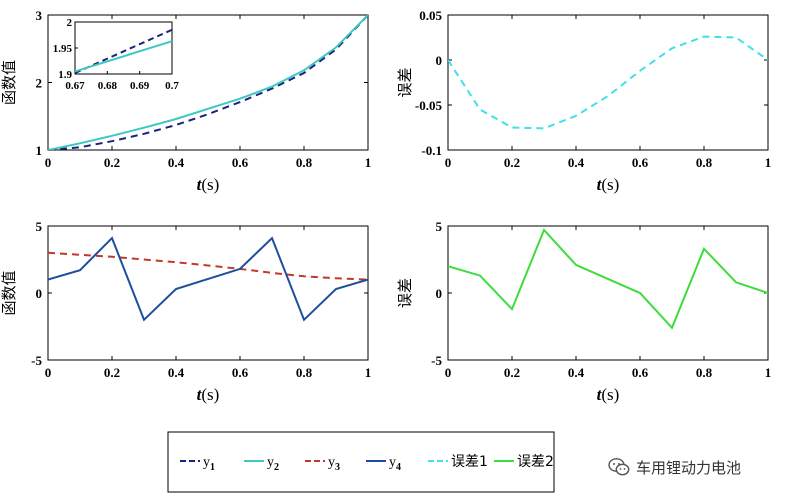 This screenshot has height=500, width=800. What do you see at coordinates (212, 467) in the screenshot?
I see `legend-label-sub: 1` at bounding box center [212, 467].